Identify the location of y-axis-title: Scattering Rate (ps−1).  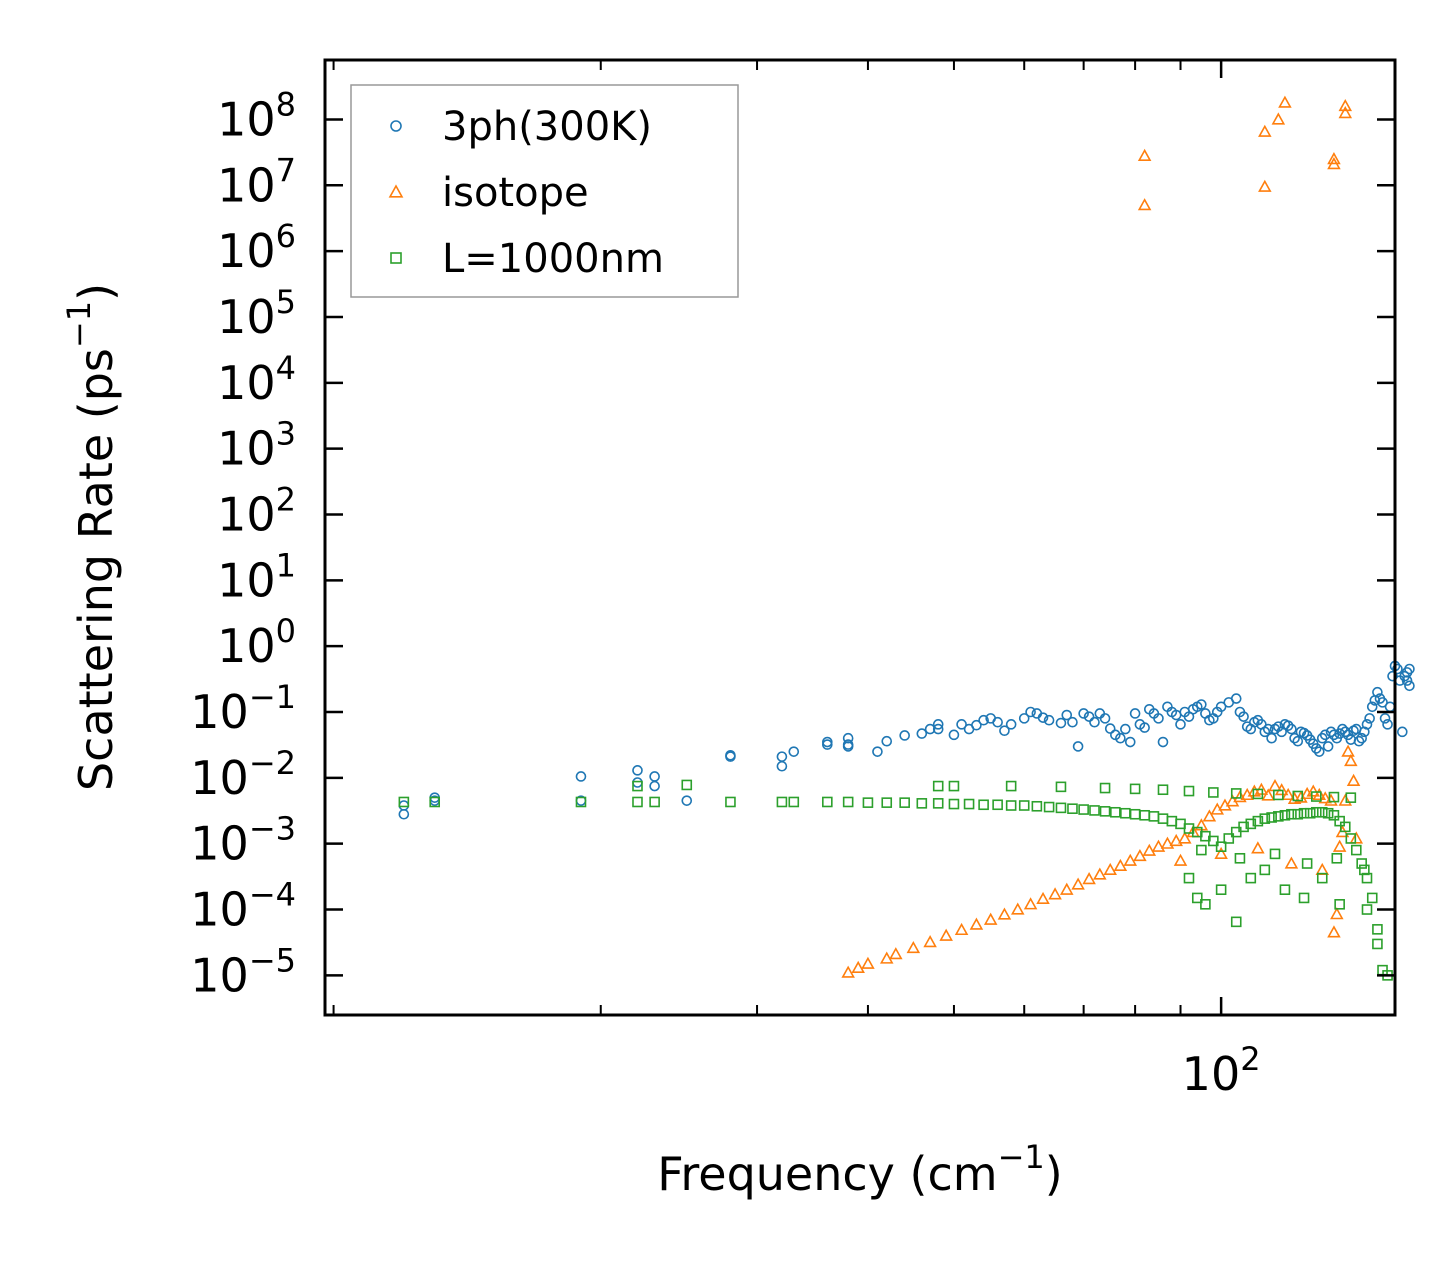
(91, 537).